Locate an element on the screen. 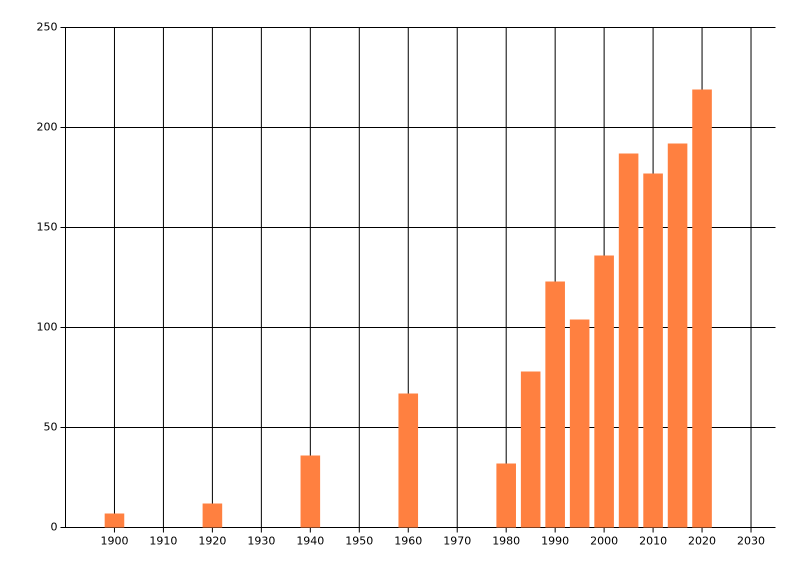 The width and height of the screenshot is (800, 576). x-tick-label: 1920 is located at coordinates (212, 541).